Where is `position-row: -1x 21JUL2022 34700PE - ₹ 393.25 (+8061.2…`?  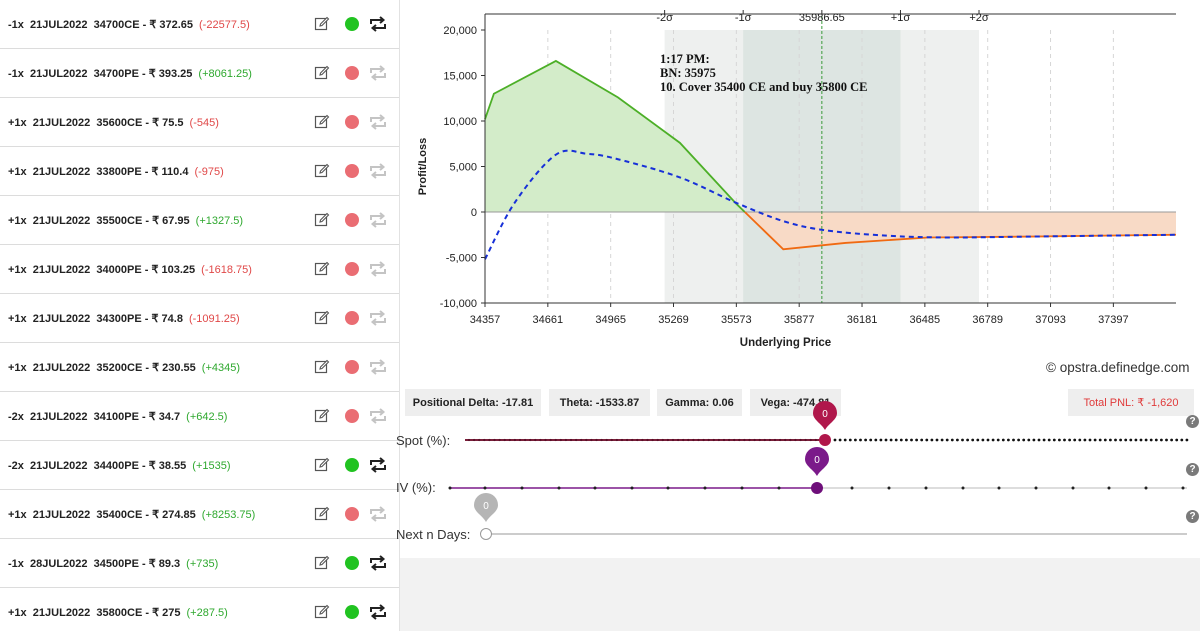
position-row: -1x 21JUL2022 34700PE - ₹ 393.25 (+8061.2… is located at coordinates (199, 73).